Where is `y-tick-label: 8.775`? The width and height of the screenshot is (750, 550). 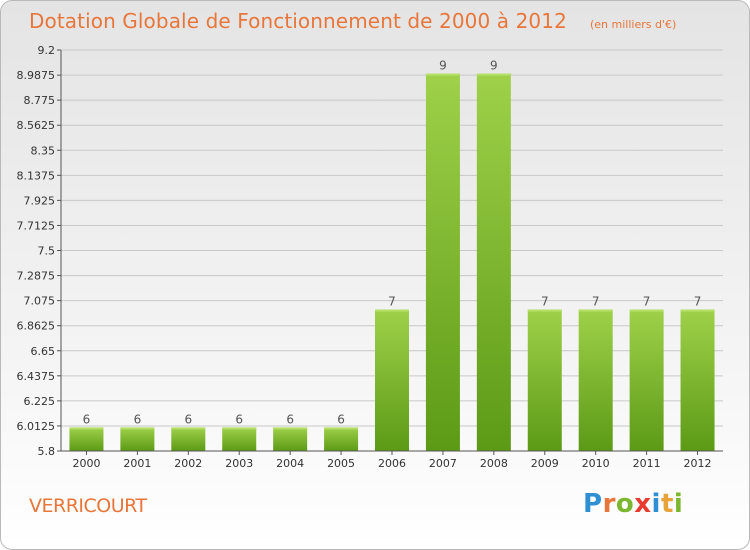 y-tick-label: 8.775 is located at coordinates (40, 100).